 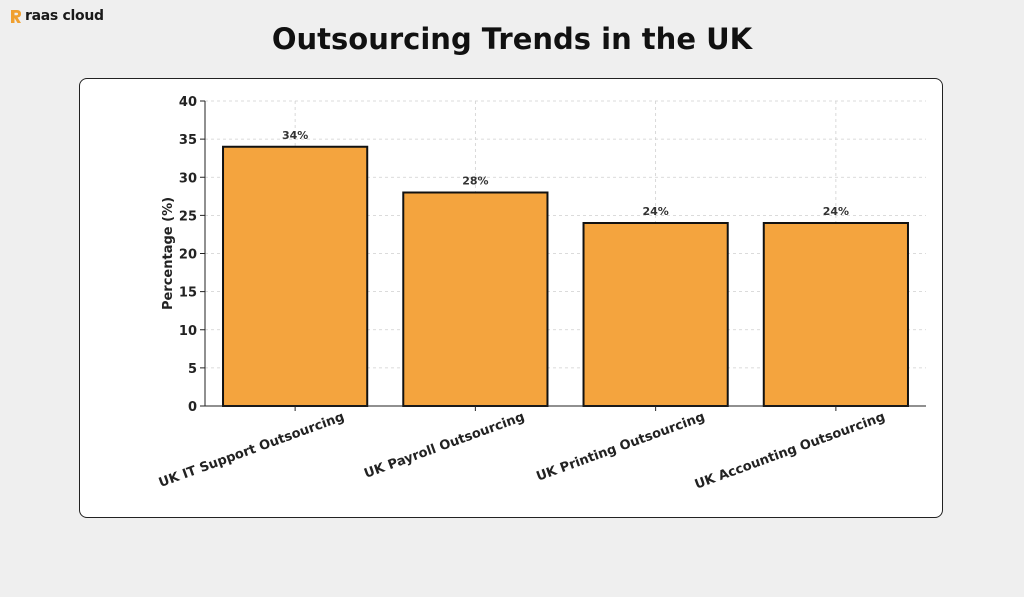 What do you see at coordinates (295, 135) in the screenshot?
I see `data-label: 34%` at bounding box center [295, 135].